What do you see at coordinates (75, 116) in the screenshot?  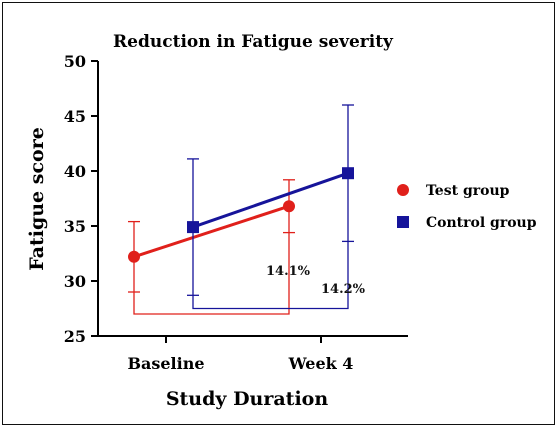 I see `y-tick-label: 45` at bounding box center [75, 116].